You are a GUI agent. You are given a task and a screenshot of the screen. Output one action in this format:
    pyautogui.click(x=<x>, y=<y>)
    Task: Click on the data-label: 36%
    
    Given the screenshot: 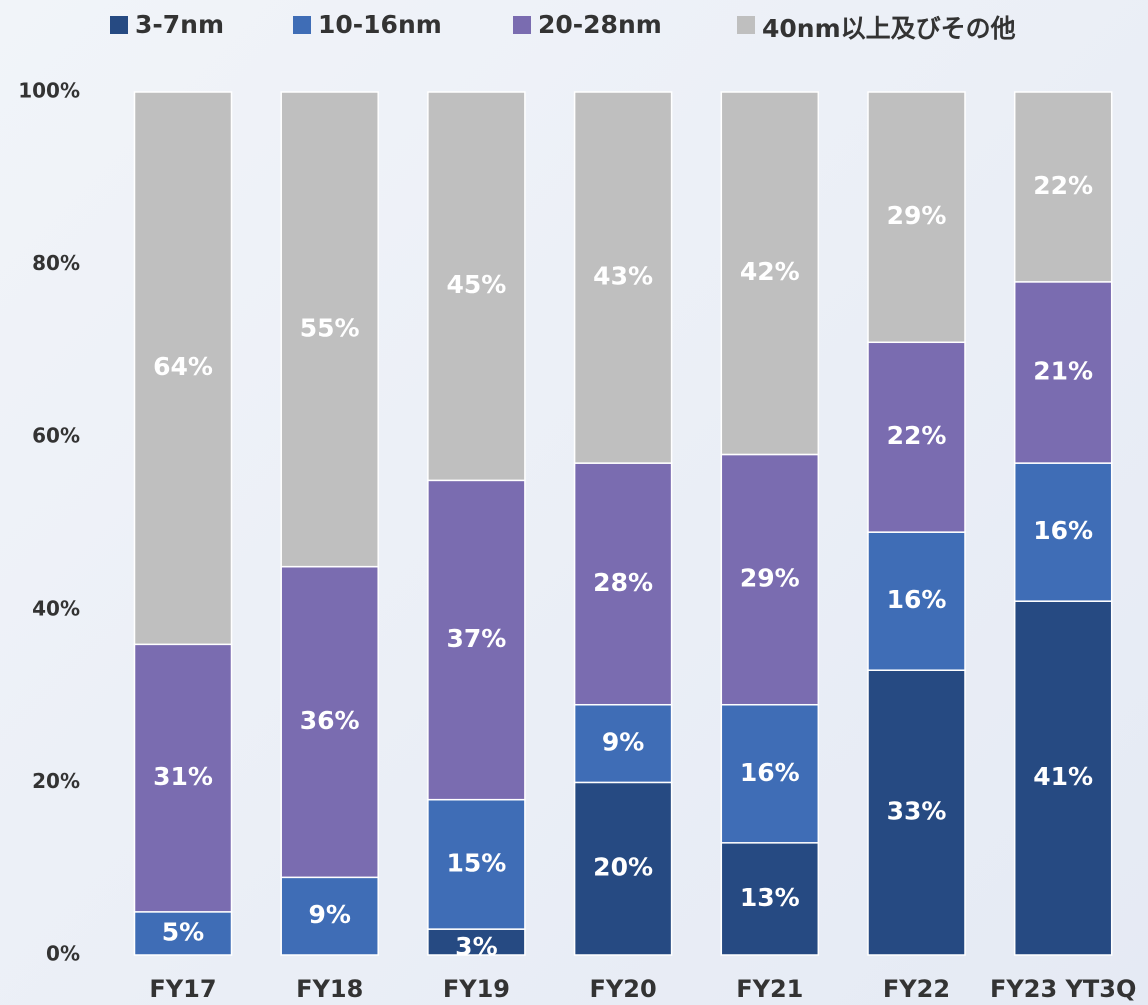 What is the action you would take?
    pyautogui.click(x=330, y=720)
    